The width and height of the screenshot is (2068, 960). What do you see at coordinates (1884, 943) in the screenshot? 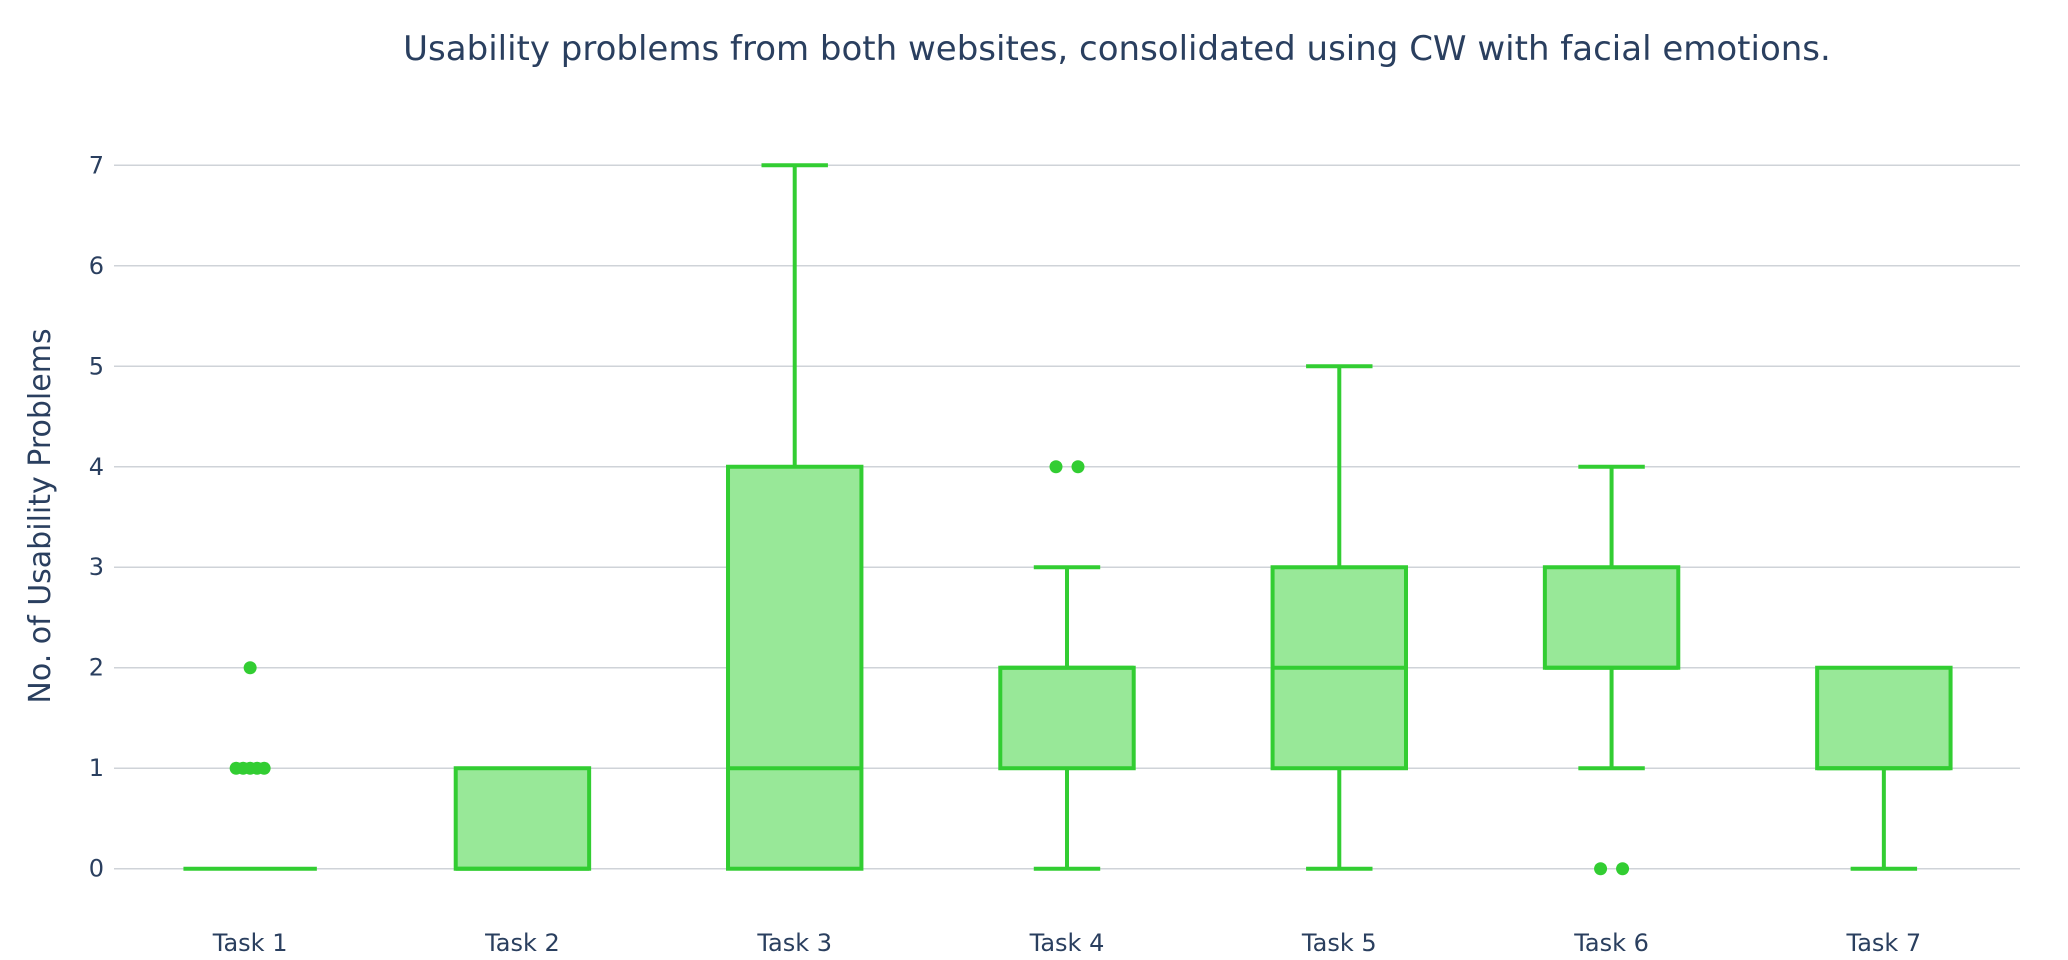
I see `x-tick-label: Task 7` at bounding box center [1884, 943].